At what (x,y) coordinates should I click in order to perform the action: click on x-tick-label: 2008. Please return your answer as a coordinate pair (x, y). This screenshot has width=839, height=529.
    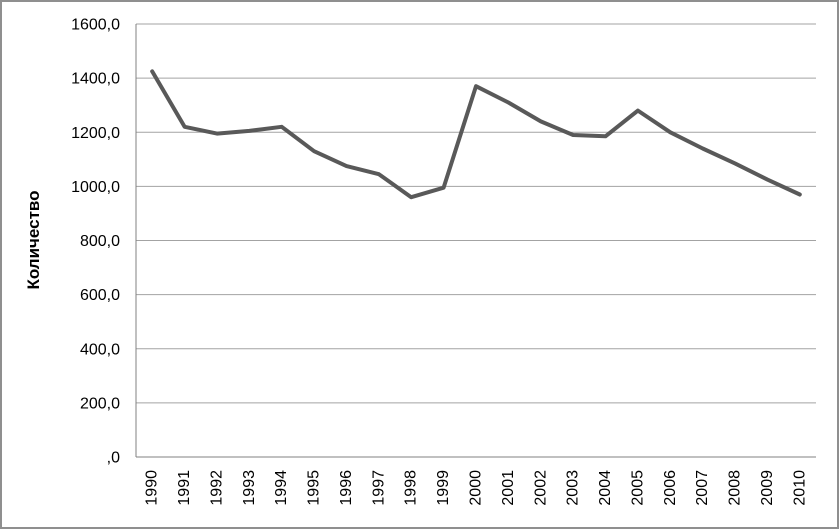
    Looking at the image, I should click on (735, 488).